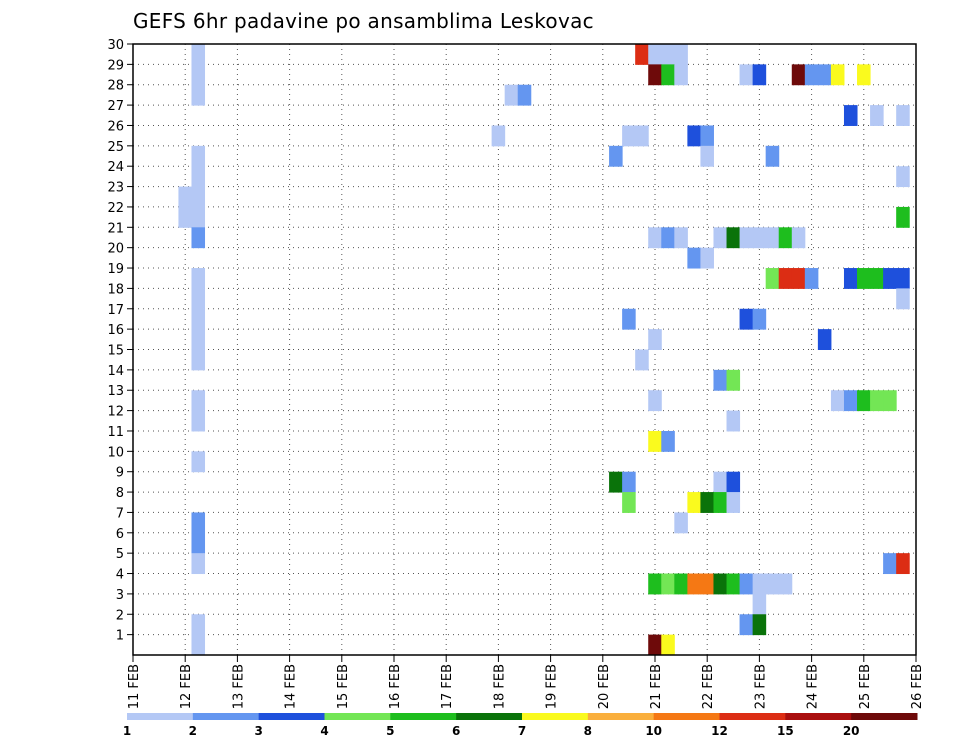  I want to click on x-tick-label: 24 FEB, so click(813, 686).